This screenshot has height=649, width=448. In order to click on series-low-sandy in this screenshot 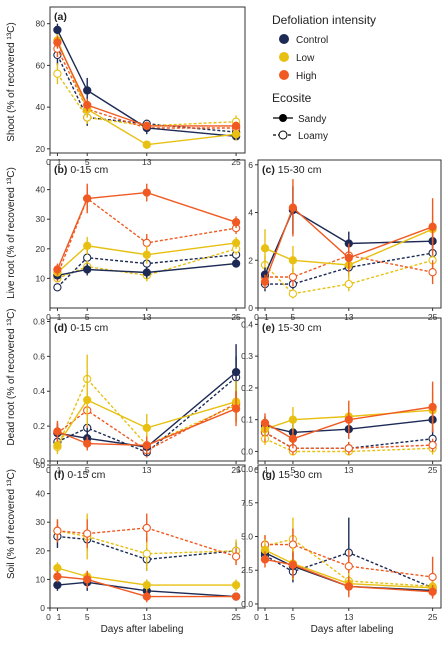, I will do `click(348, 245)`.